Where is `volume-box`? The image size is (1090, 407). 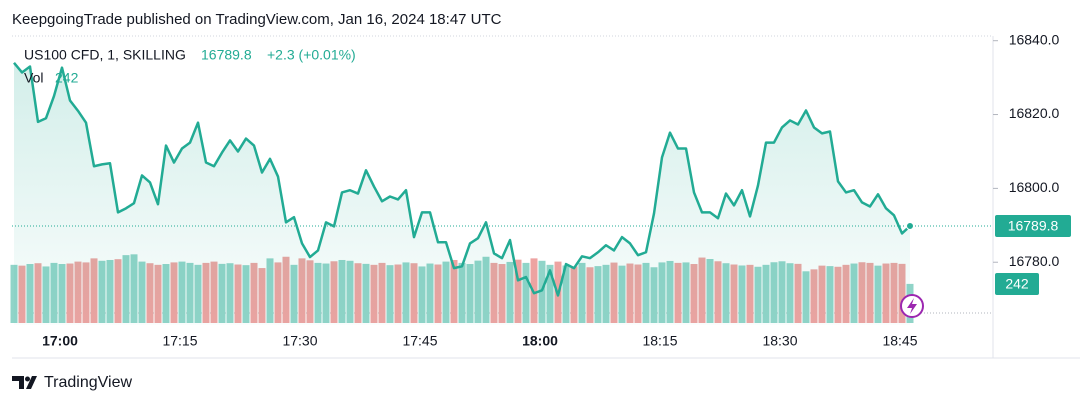 volume-box is located at coordinates (1017, 284).